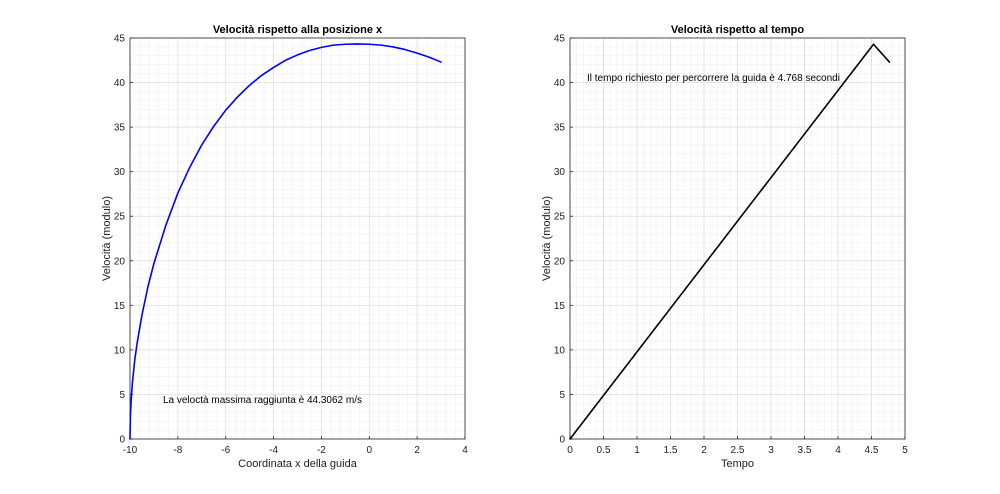  Describe the element at coordinates (905, 450) in the screenshot. I see `x-tick-label: 5` at that location.